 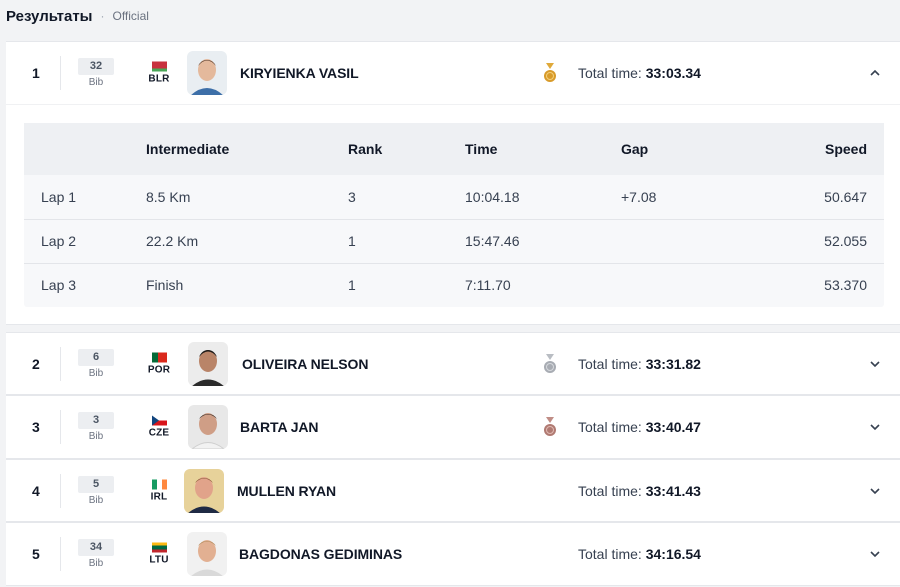 I want to click on bronze-medal-icon, so click(x=550, y=426).